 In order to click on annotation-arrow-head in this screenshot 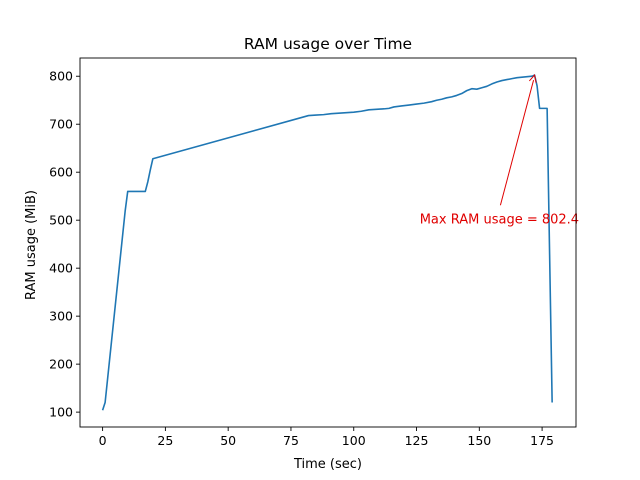, I will do `click(532, 78)`.